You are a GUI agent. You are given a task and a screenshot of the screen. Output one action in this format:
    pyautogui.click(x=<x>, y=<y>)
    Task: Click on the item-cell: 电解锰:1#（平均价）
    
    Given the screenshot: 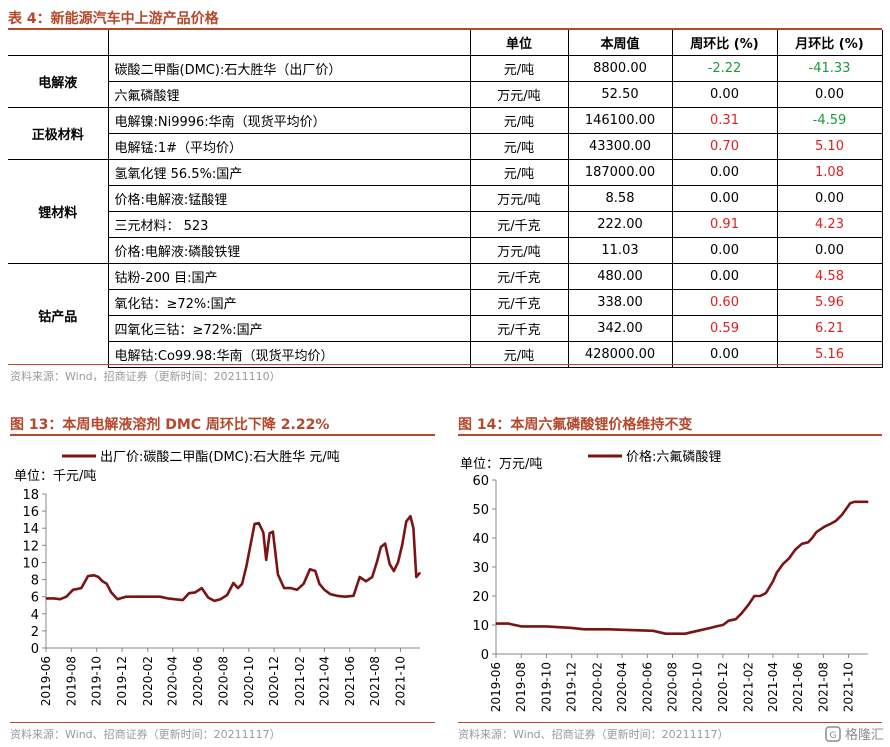 What is the action you would take?
    pyautogui.click(x=288, y=146)
    